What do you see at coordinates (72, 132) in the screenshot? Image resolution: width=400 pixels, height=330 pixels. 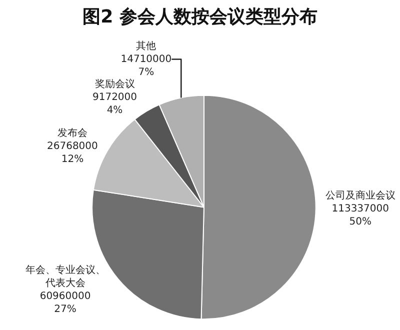 I see `slice-label: 发布会` at bounding box center [72, 132].